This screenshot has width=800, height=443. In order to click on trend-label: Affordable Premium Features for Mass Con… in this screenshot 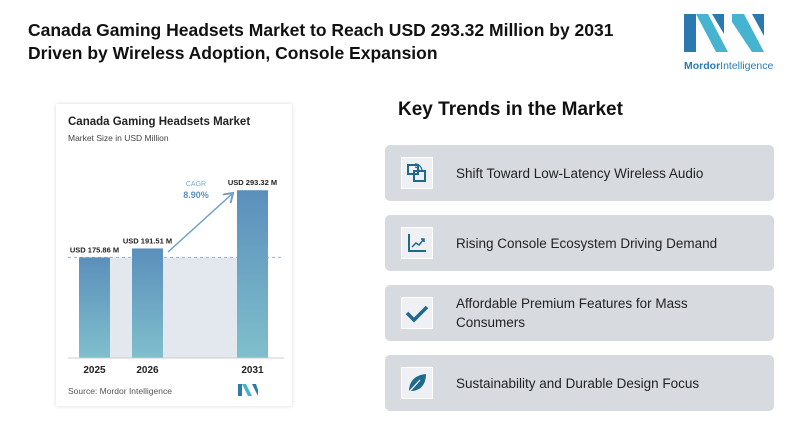, I will do `click(572, 313)`.